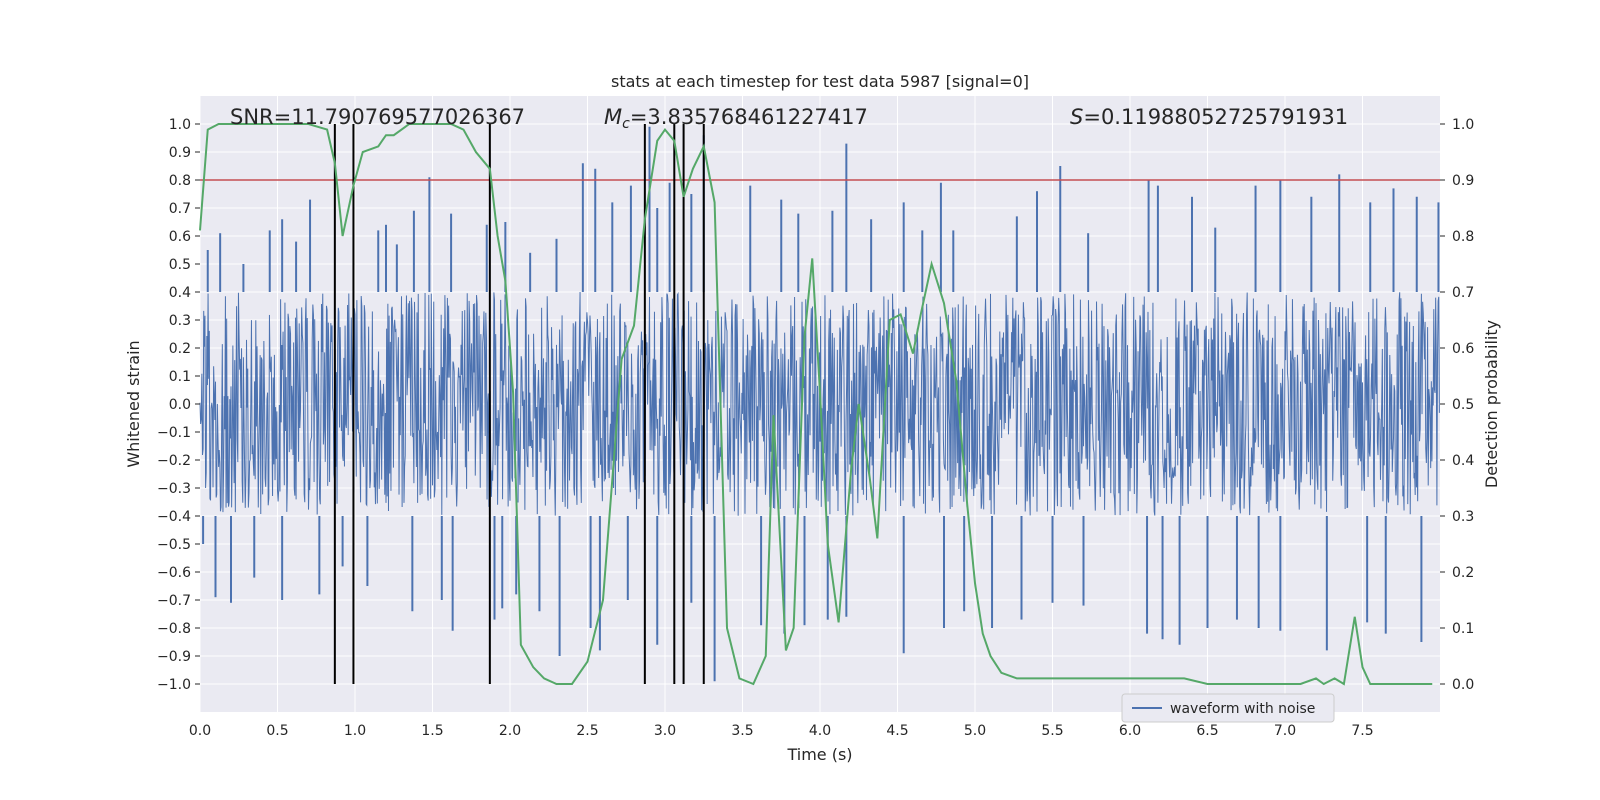 The height and width of the screenshot is (800, 1600). What do you see at coordinates (1463, 181) in the screenshot?
I see `y2-tick-label: 0.9` at bounding box center [1463, 181].